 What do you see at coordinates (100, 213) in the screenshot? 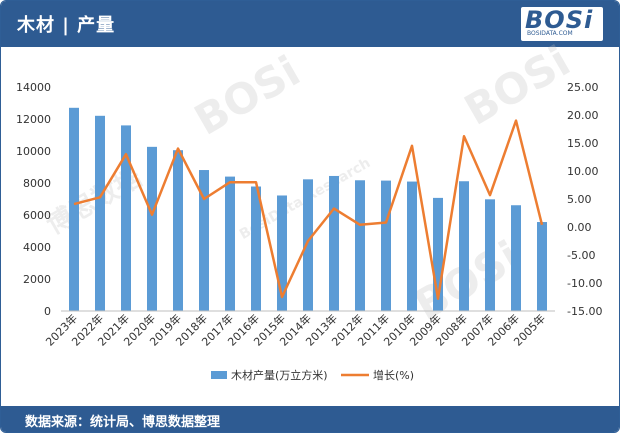
I see `bar-2022年` at bounding box center [100, 213].